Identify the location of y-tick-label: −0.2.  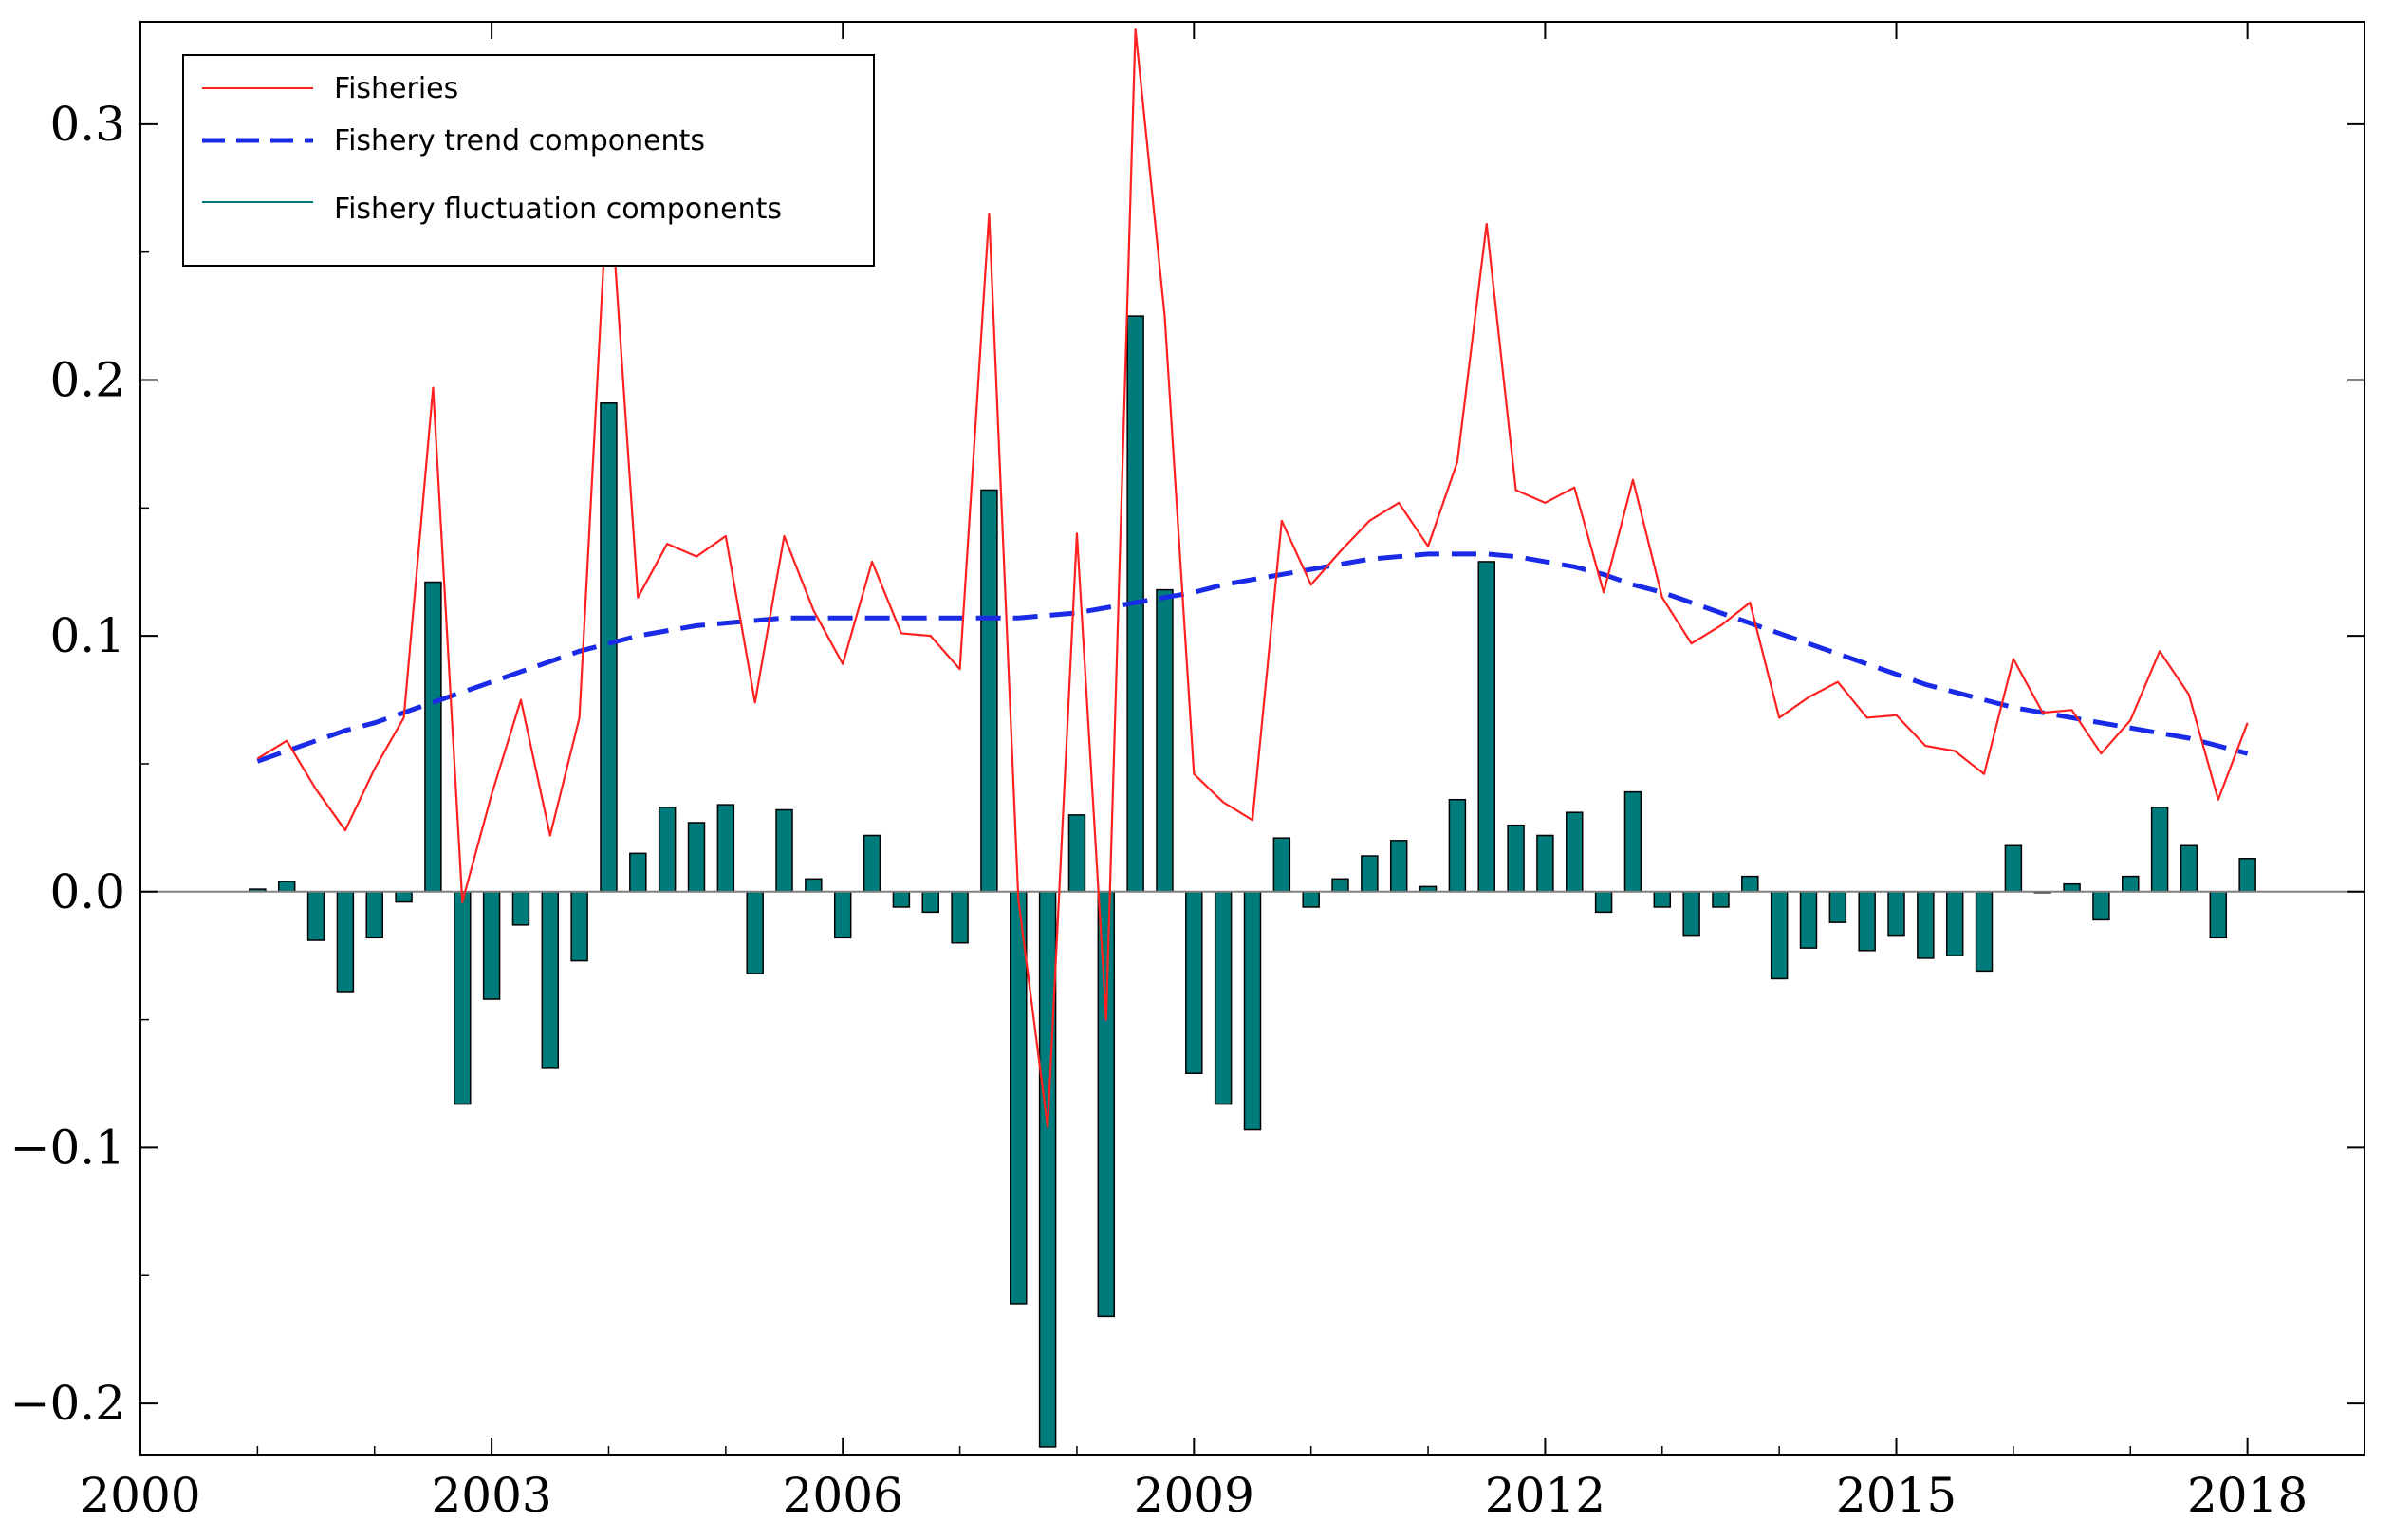
(67, 1403).